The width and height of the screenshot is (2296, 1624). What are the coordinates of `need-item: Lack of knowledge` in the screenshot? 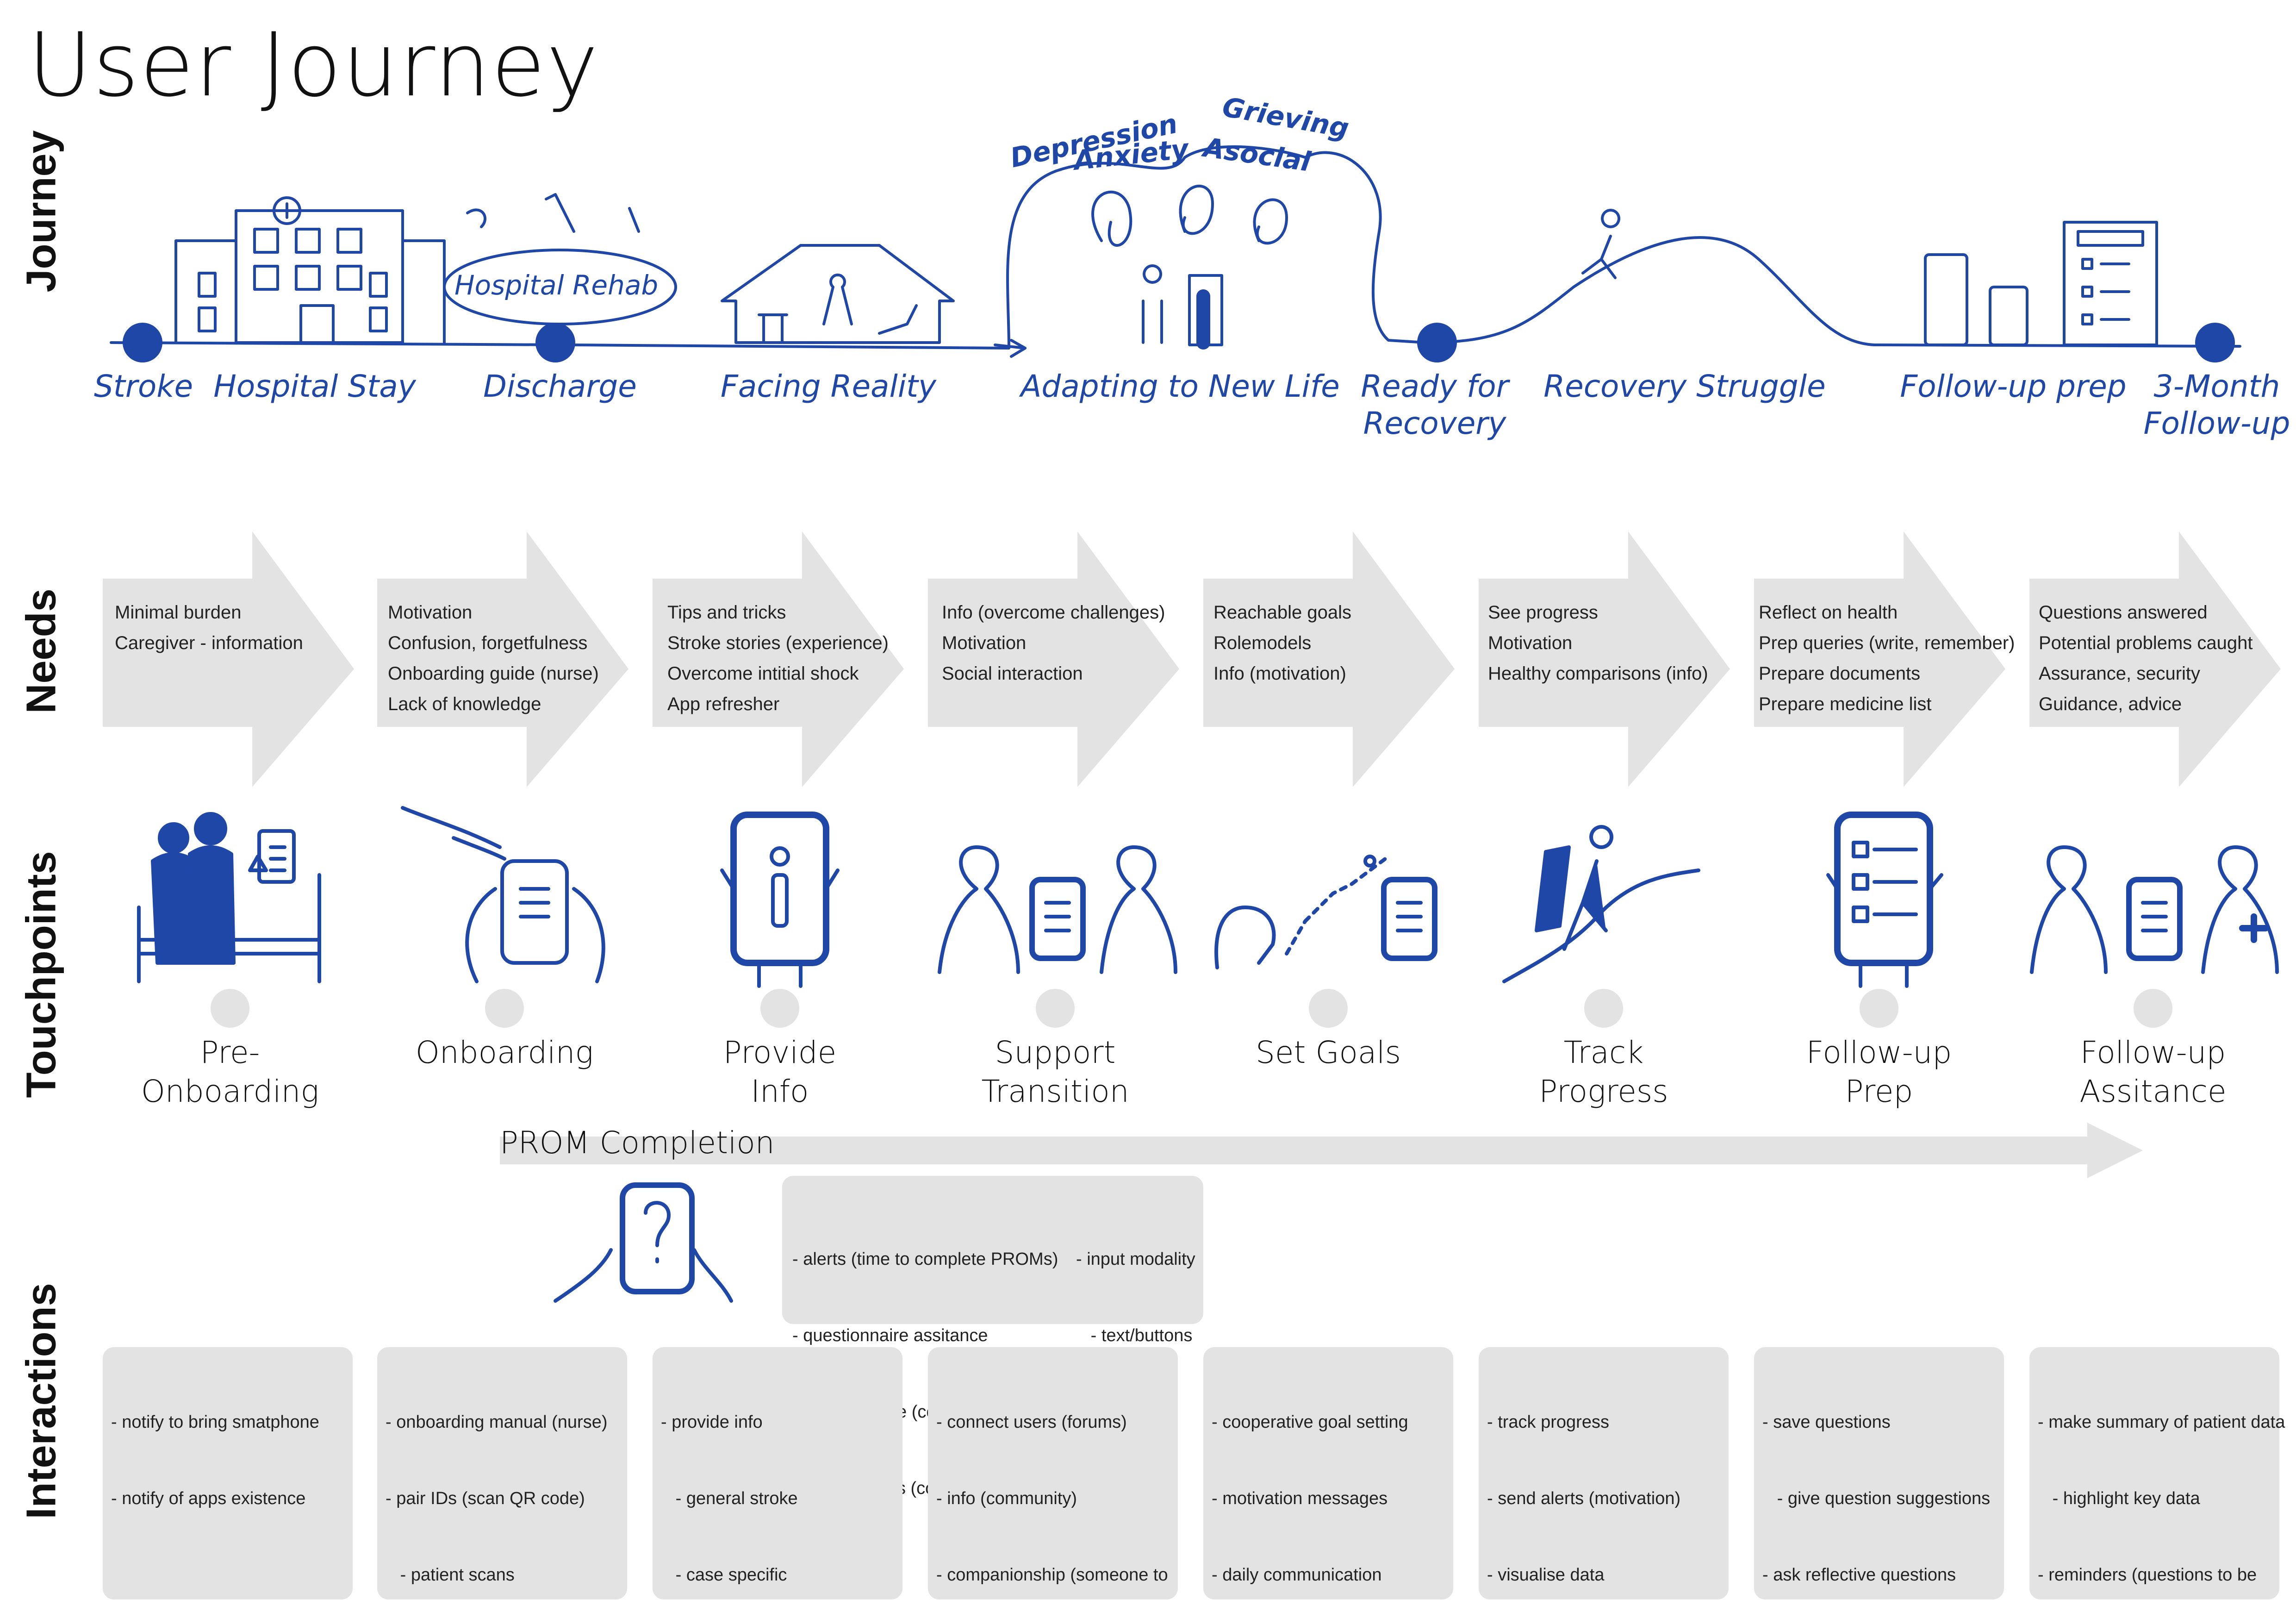 It's located at (464, 704).